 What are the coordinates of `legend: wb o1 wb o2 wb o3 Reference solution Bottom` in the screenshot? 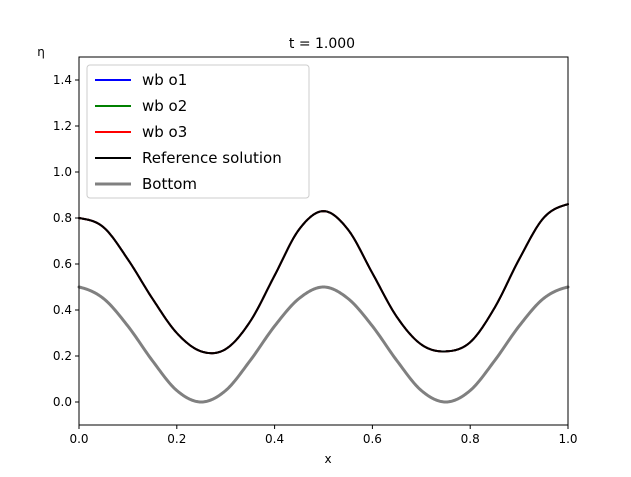 It's located at (198, 131).